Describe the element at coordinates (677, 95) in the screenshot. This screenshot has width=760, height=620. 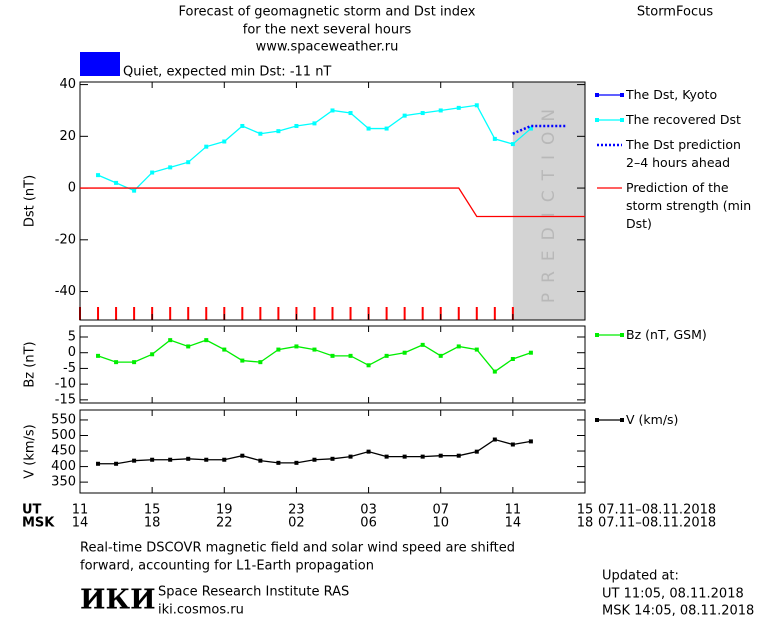
I see `legend-entry: The Dst, Kyoto` at that location.